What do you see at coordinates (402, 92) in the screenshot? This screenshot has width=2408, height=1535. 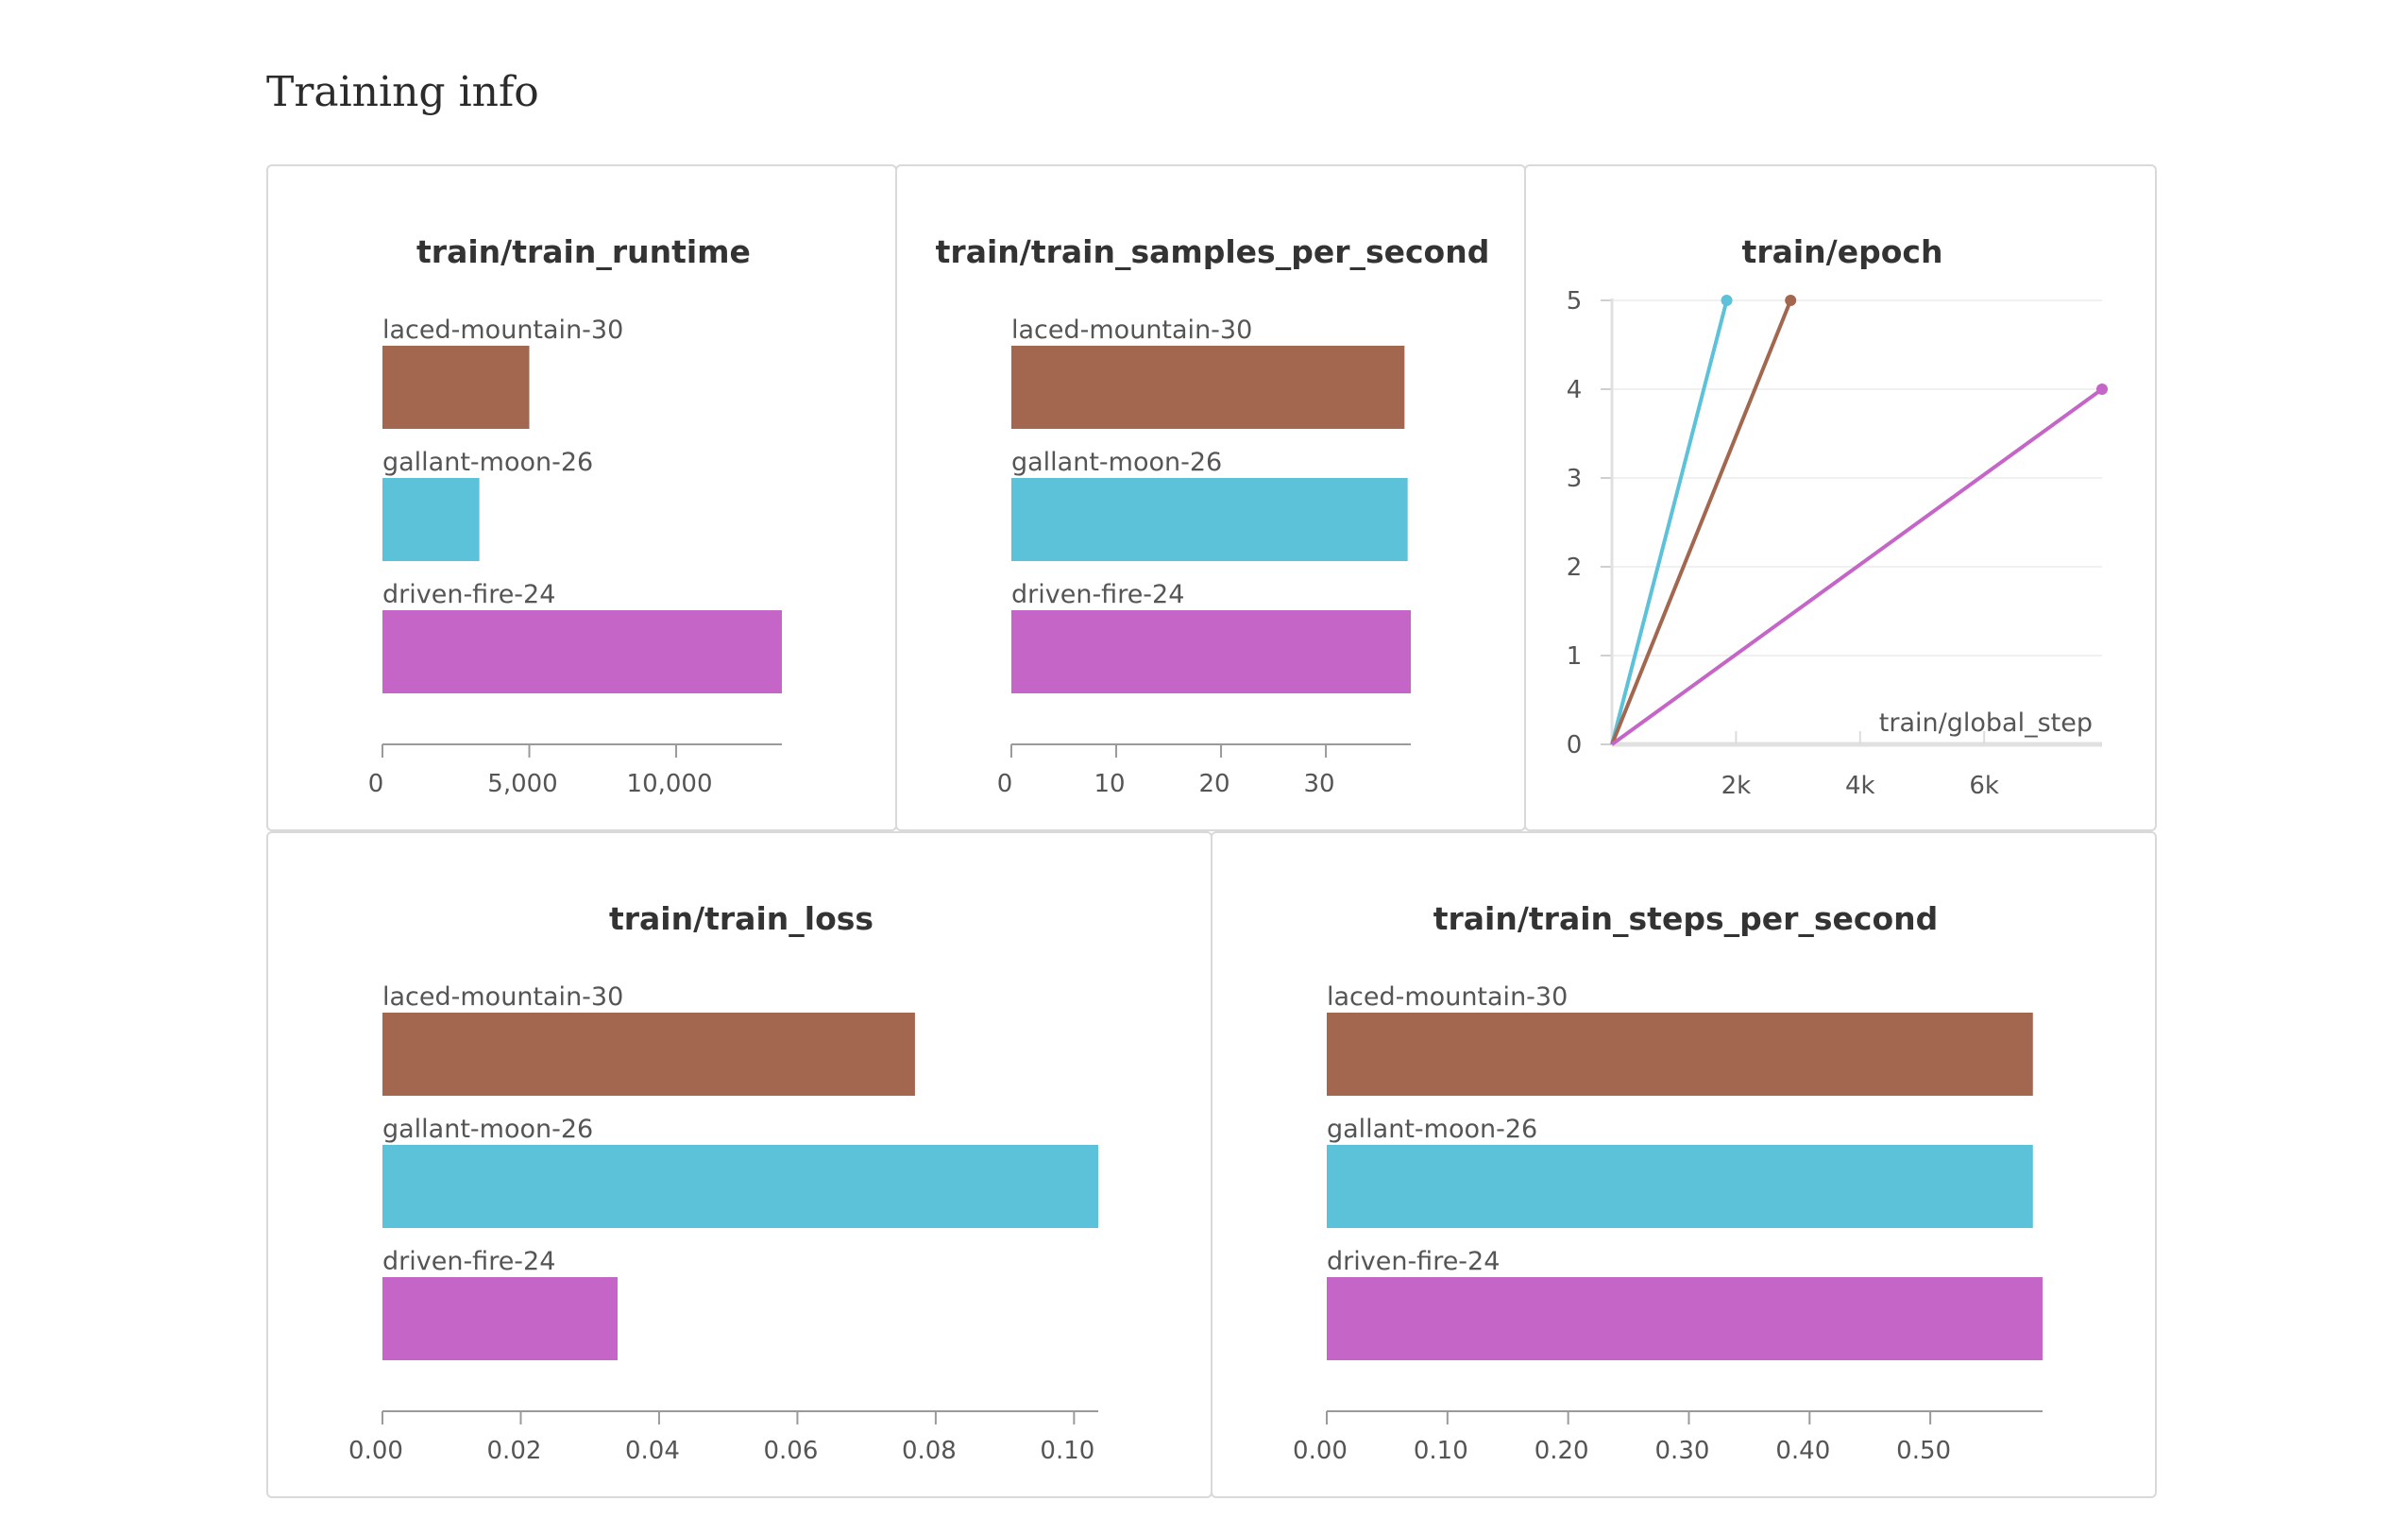 I see `section-title: Training info` at bounding box center [402, 92].